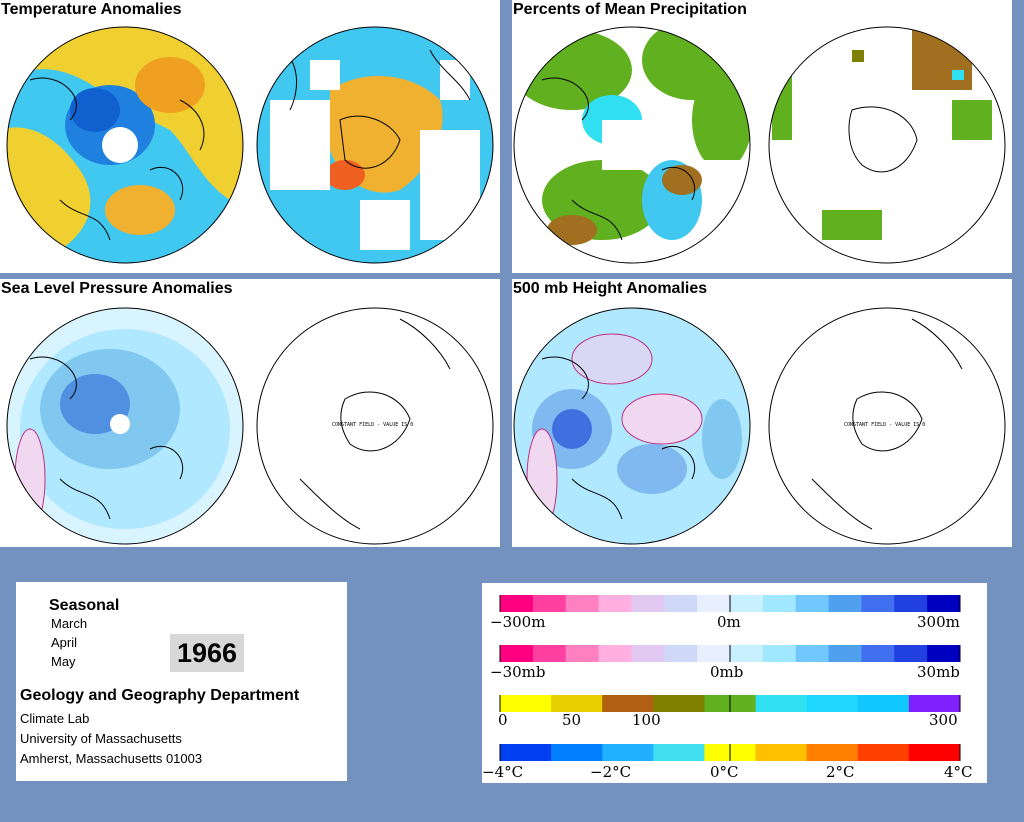  What do you see at coordinates (518, 672) in the screenshot?
I see `pressure-label-min: −30mb` at bounding box center [518, 672].